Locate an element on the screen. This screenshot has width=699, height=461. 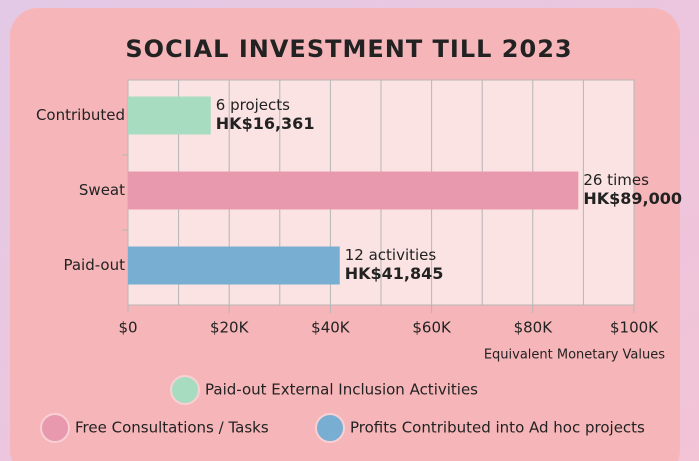
y-tick-label: Sweat is located at coordinates (102, 190).